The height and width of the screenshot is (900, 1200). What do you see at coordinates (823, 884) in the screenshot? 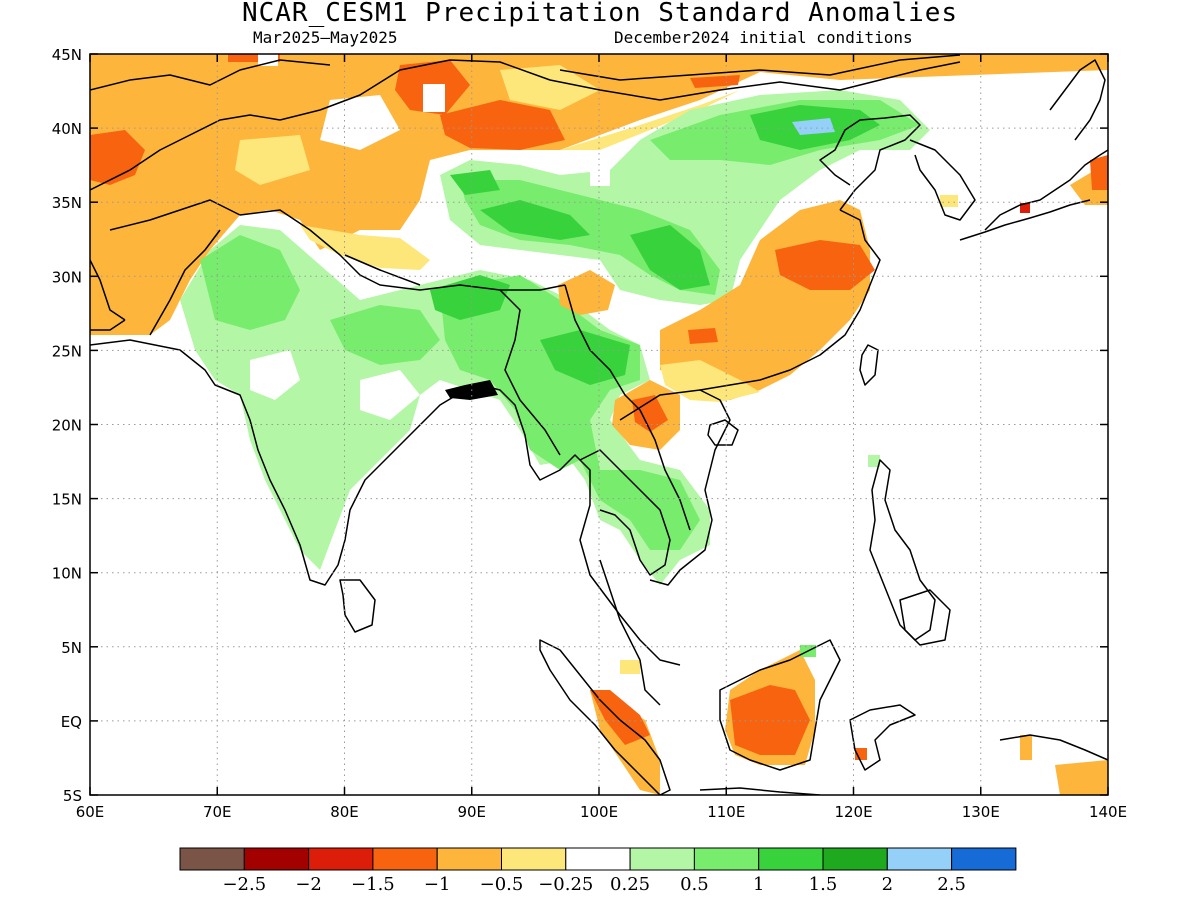
I see `colorbar-label: 1.5` at bounding box center [823, 884].